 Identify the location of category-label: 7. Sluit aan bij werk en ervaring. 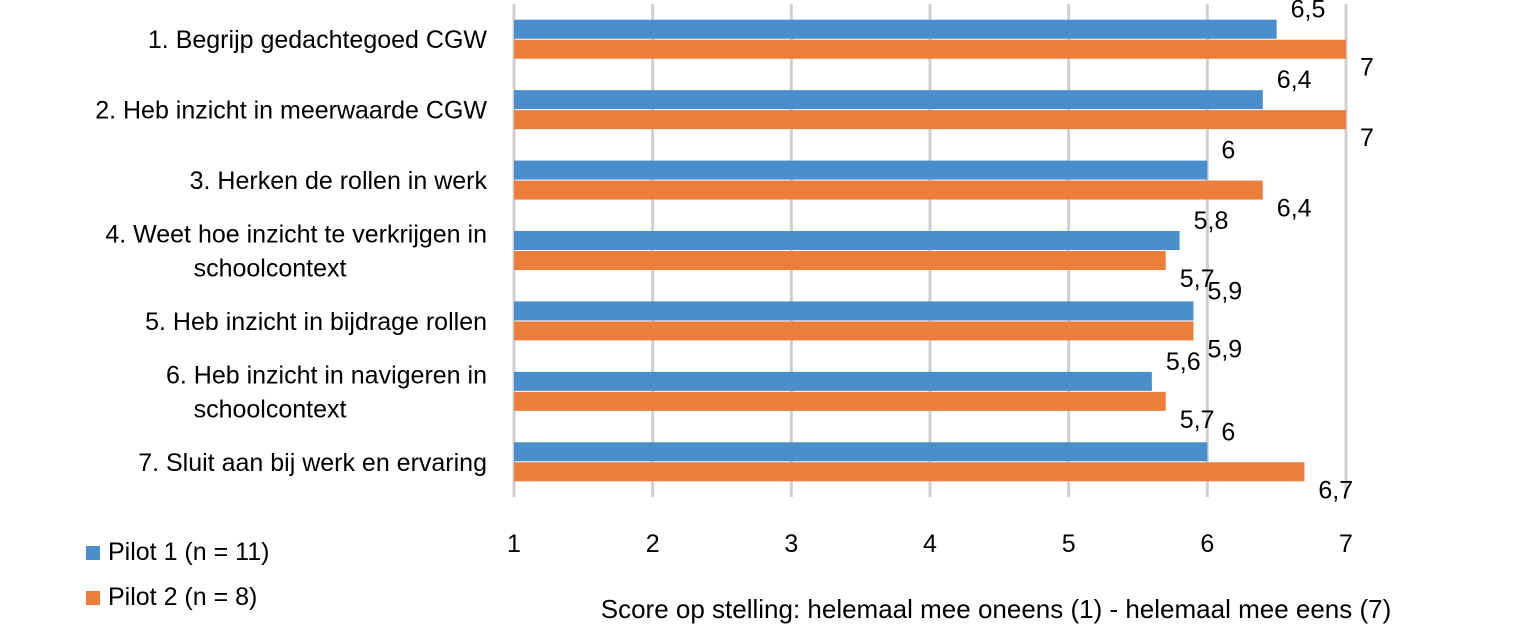
(312, 463).